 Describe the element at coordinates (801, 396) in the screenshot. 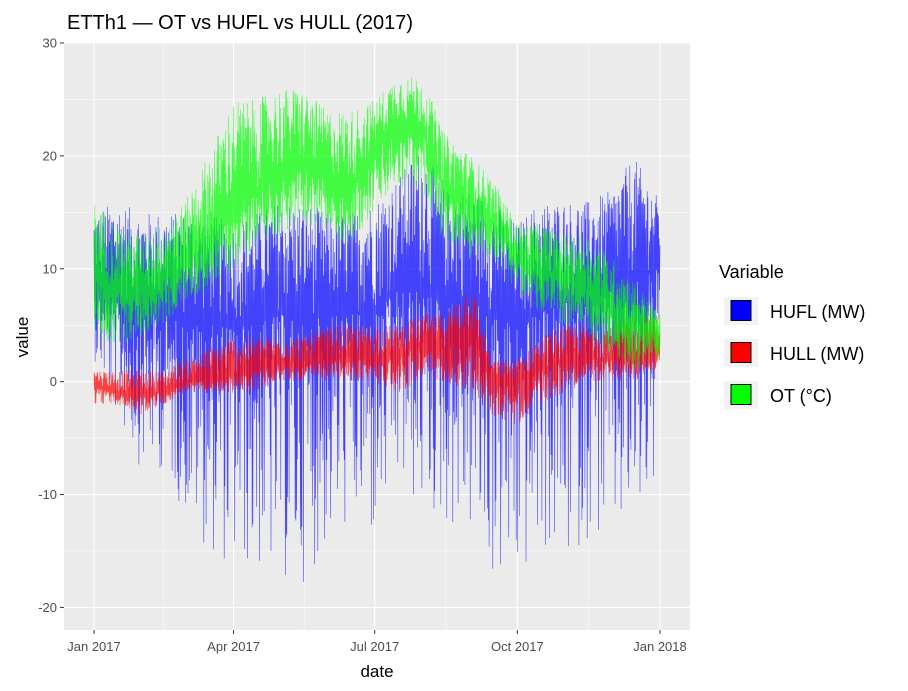

I see `legend-label: OT (°C)` at that location.